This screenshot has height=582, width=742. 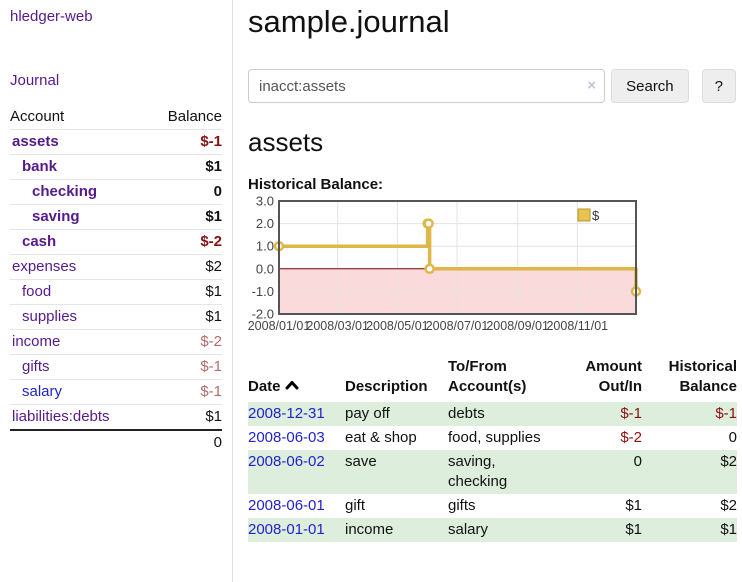 What do you see at coordinates (596, 215) in the screenshot?
I see `legend-label: $` at bounding box center [596, 215].